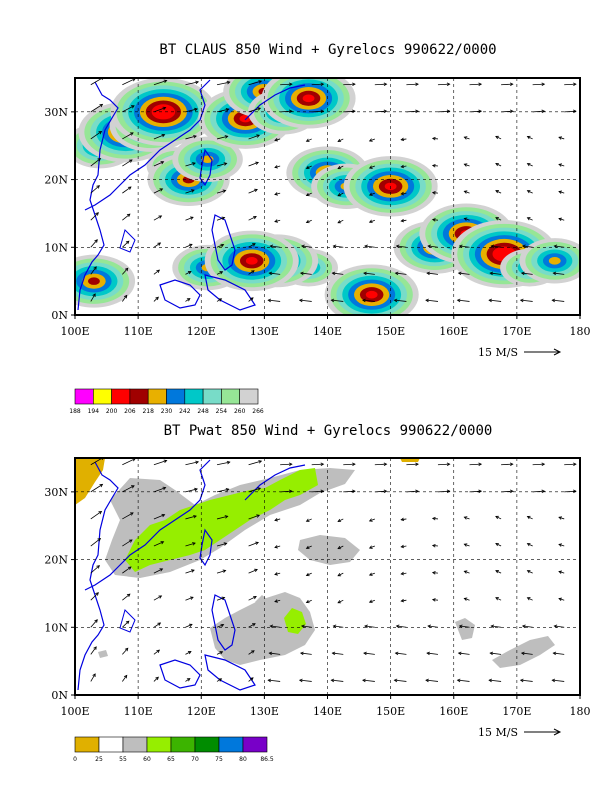 Image resolution: width=612 pixels, height=792 pixels. Describe the element at coordinates (94, 281) in the screenshot. I see `cloud-cell` at that location.